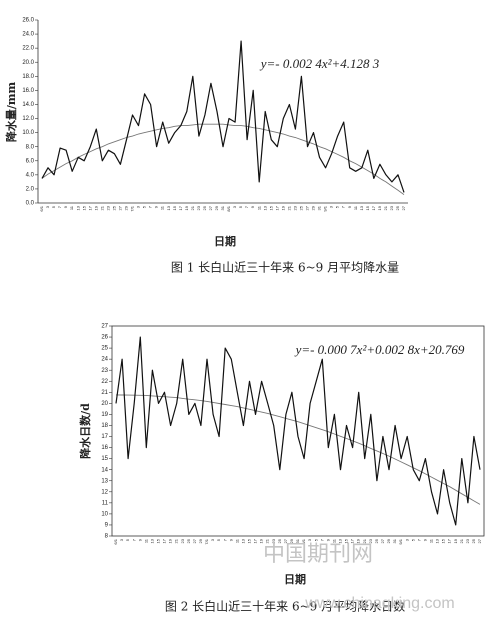  I want to click on y-tick-label: 27, so click(104, 327).